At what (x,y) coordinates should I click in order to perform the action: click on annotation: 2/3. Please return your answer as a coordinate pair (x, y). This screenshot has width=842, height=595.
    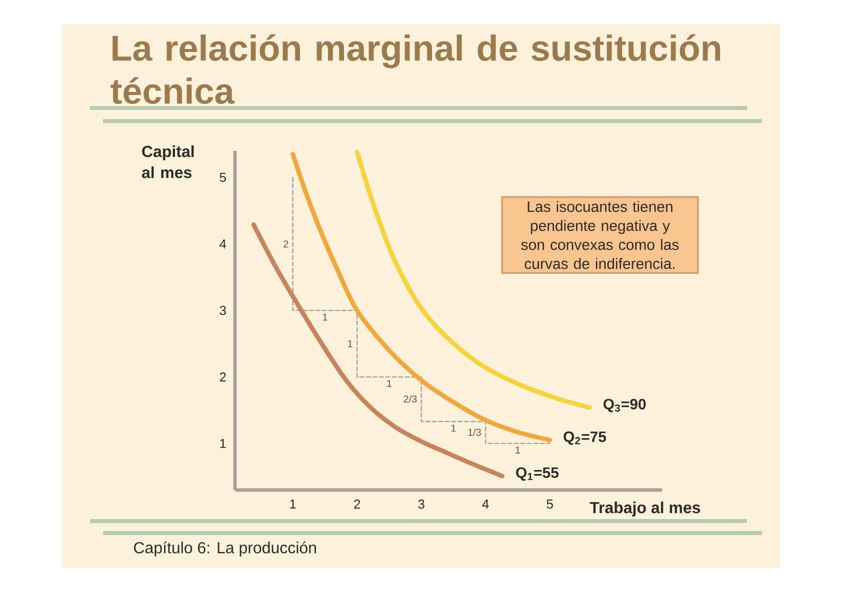
    Looking at the image, I should click on (410, 399).